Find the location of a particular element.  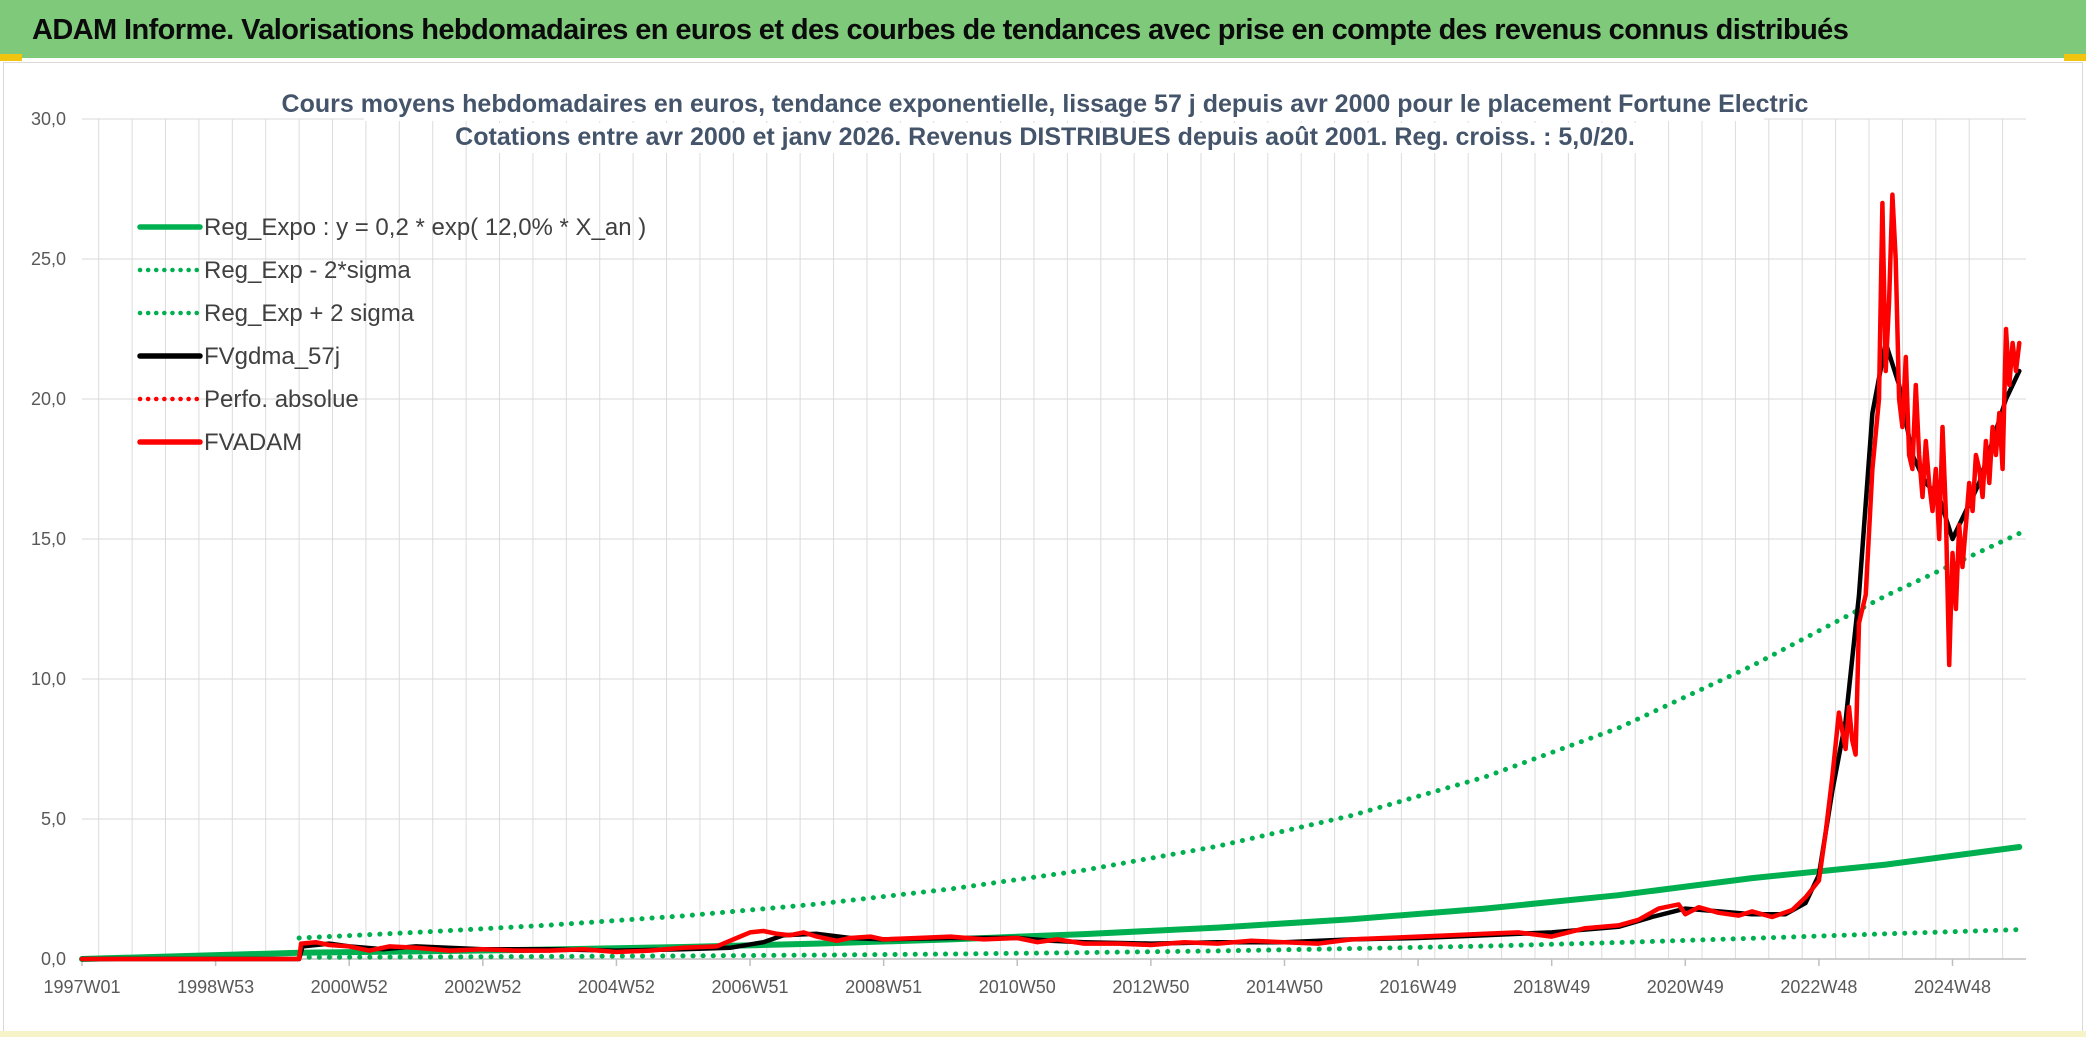

y-tick-label: 20,0 is located at coordinates (48, 399).